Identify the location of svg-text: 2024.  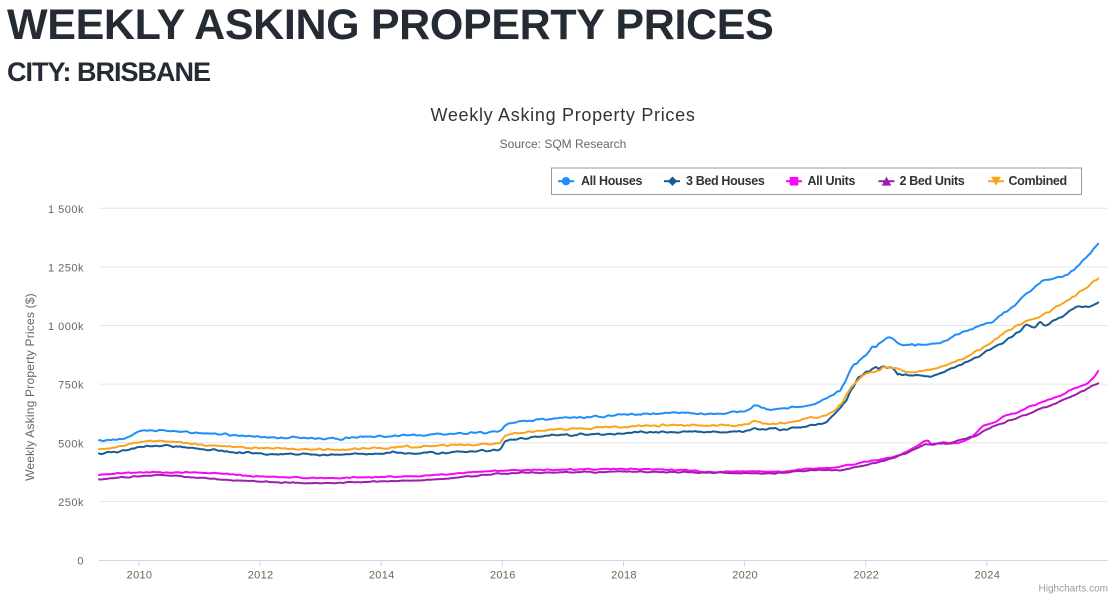
(987, 576).